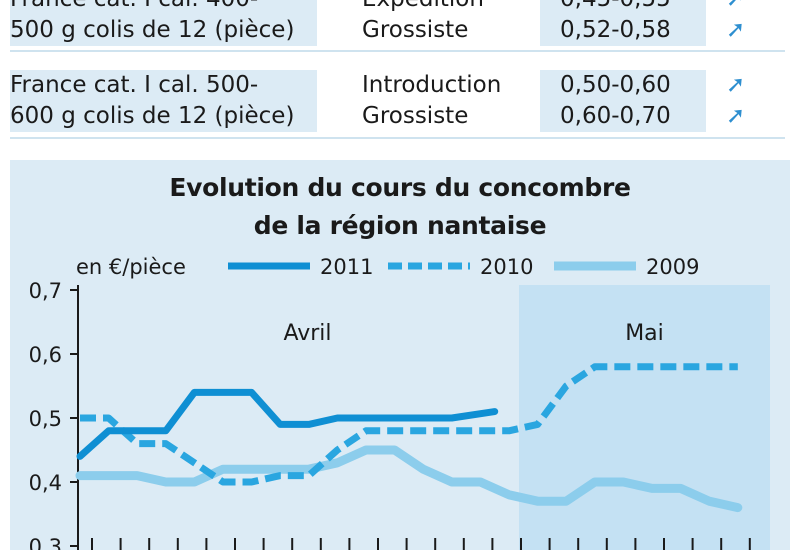 The image size is (800, 550). I want to click on product-line: 600 g colis de 12 (pièce), so click(152, 116).